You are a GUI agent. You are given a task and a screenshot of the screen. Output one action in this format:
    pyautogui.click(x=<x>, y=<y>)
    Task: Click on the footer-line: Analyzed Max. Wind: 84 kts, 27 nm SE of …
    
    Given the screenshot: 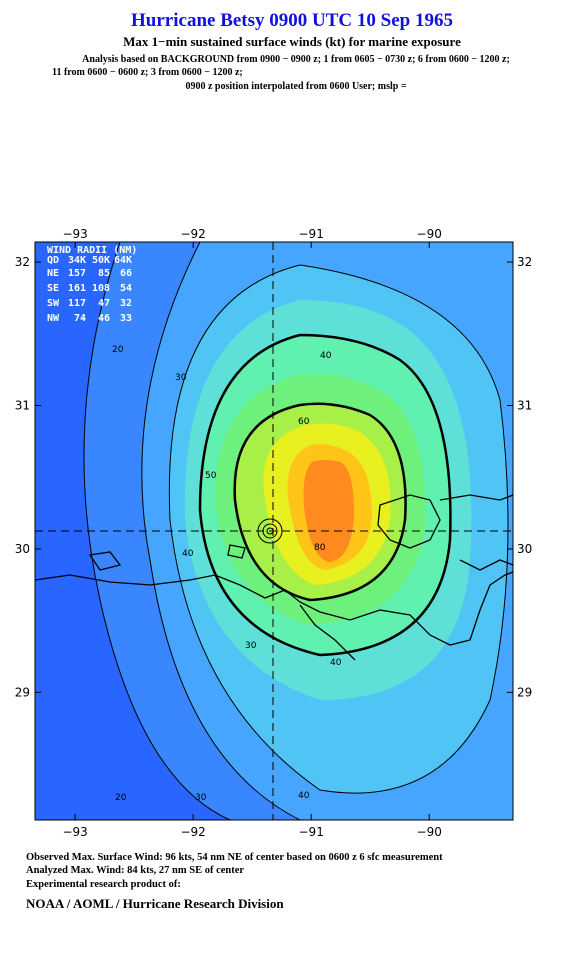 What is the action you would take?
    pyautogui.click(x=135, y=870)
    